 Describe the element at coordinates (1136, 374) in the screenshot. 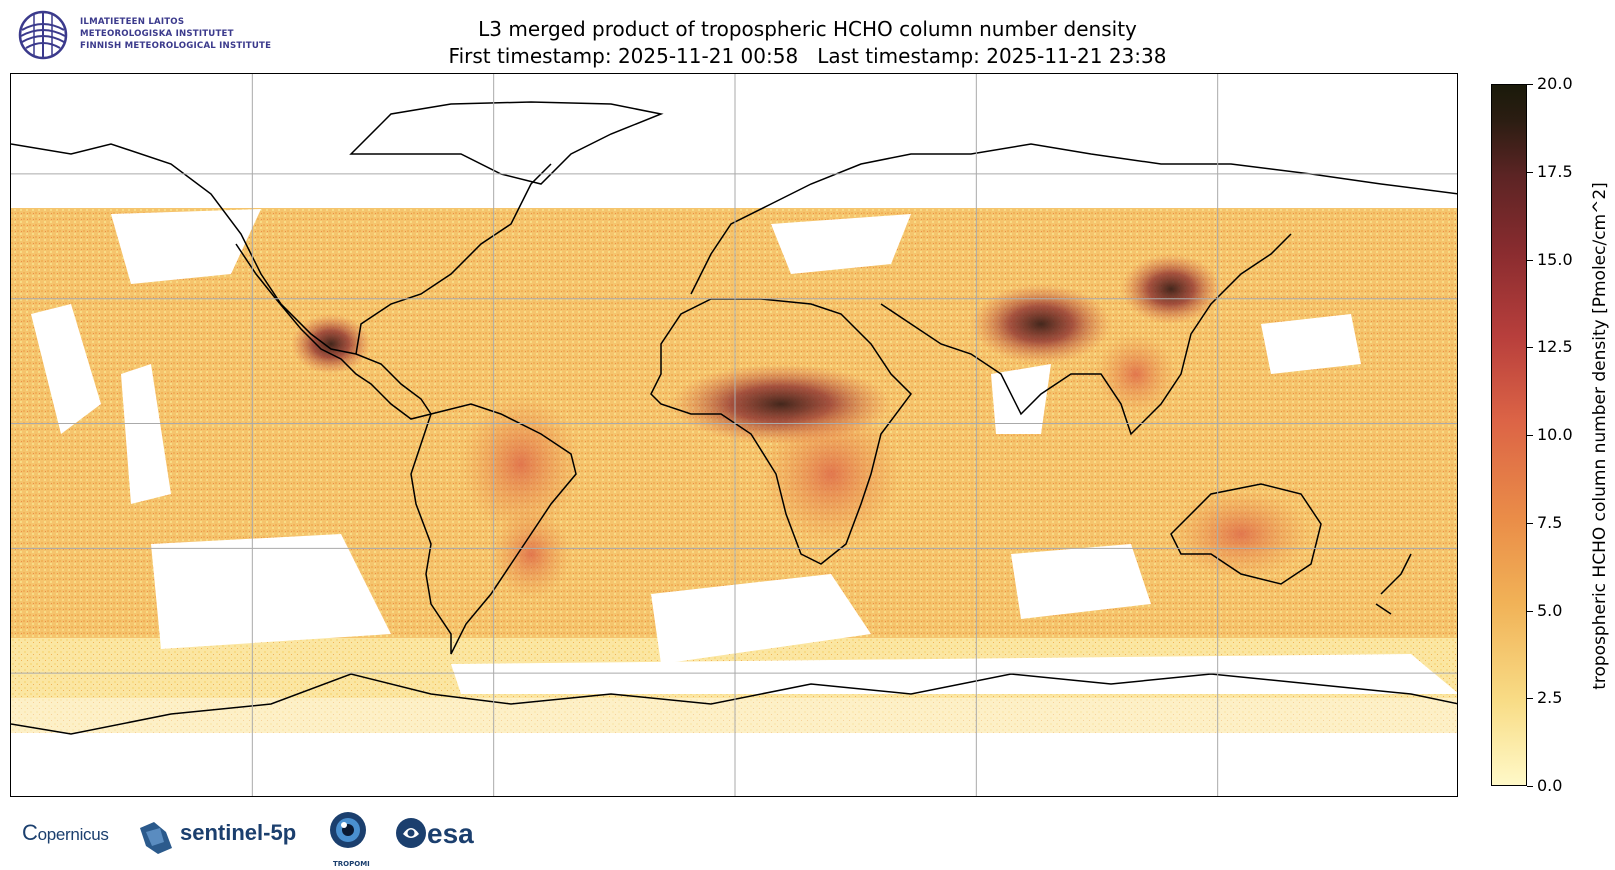

I see `warm-se-asia` at that location.